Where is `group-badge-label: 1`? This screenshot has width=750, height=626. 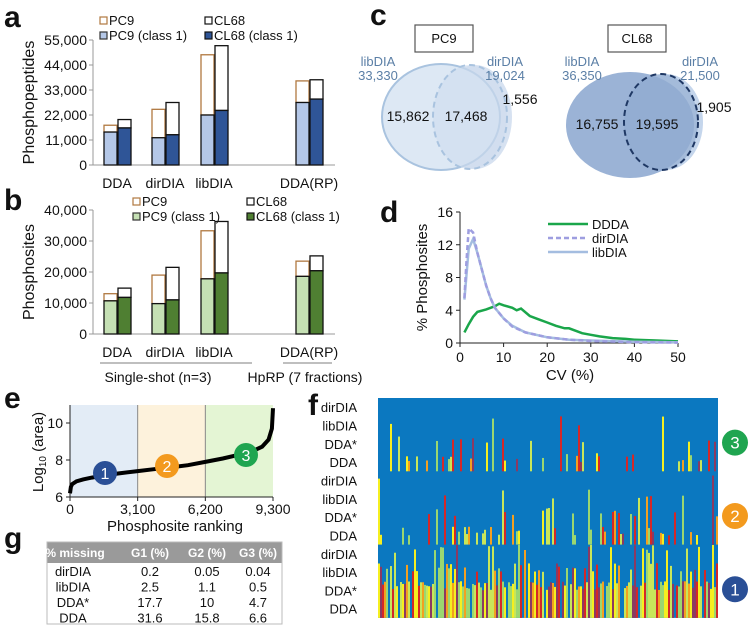
group-badge-label: 1 is located at coordinates (105, 474).